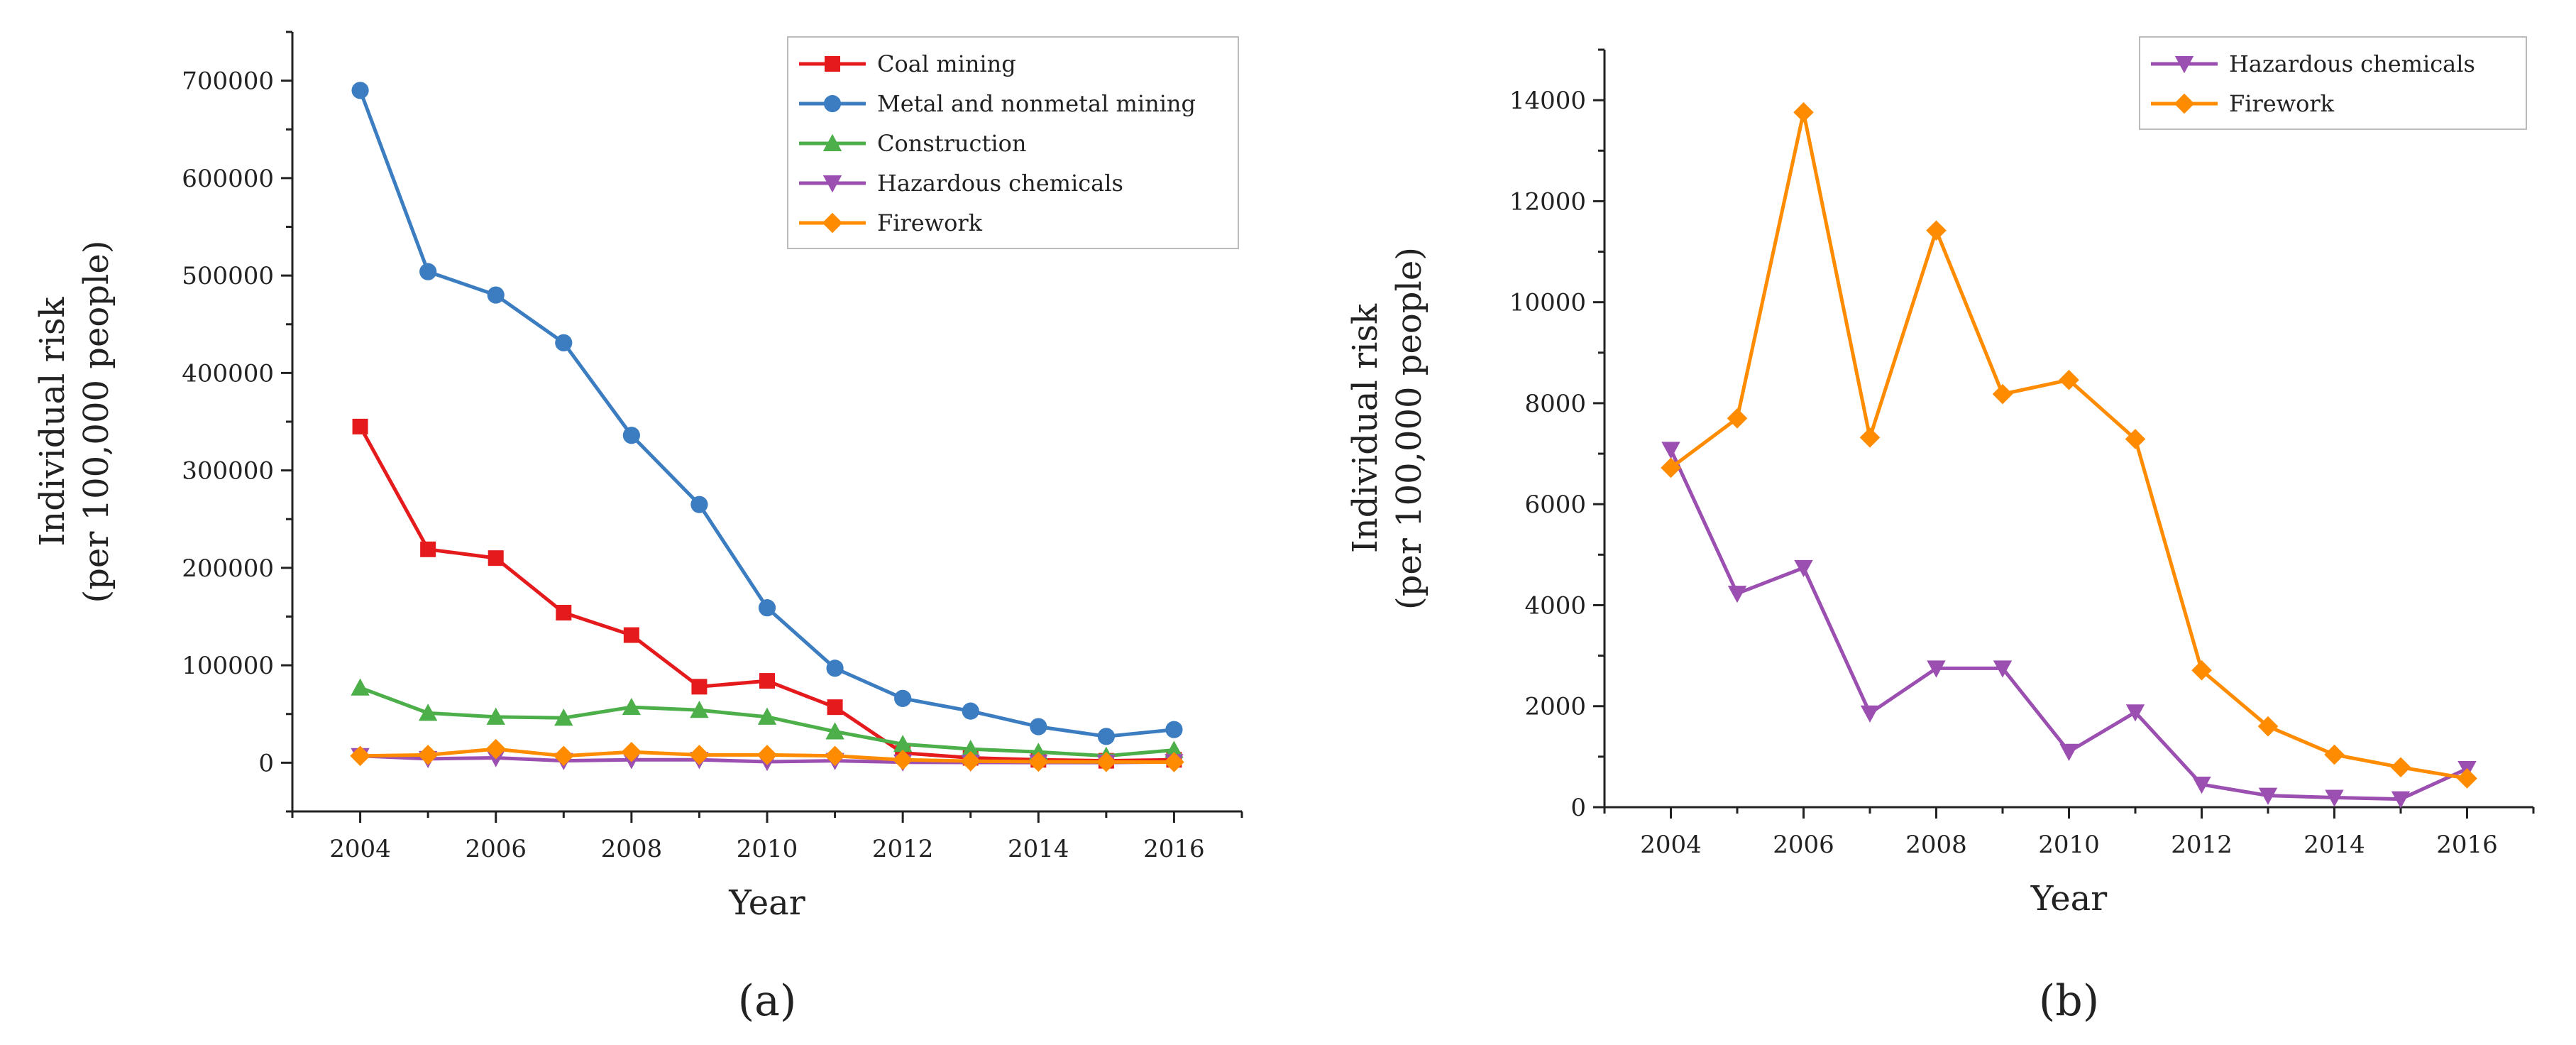 The width and height of the screenshot is (2576, 1045). What do you see at coordinates (228, 179) in the screenshot?
I see `y-tick-label: 600000` at bounding box center [228, 179].